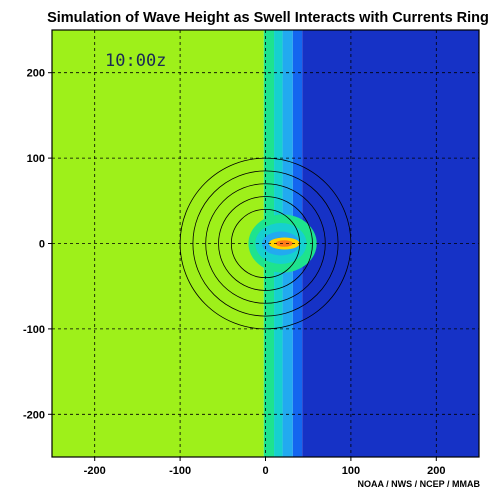  Describe the element at coordinates (135, 61) in the screenshot. I see `time-label: 10:00z` at that location.